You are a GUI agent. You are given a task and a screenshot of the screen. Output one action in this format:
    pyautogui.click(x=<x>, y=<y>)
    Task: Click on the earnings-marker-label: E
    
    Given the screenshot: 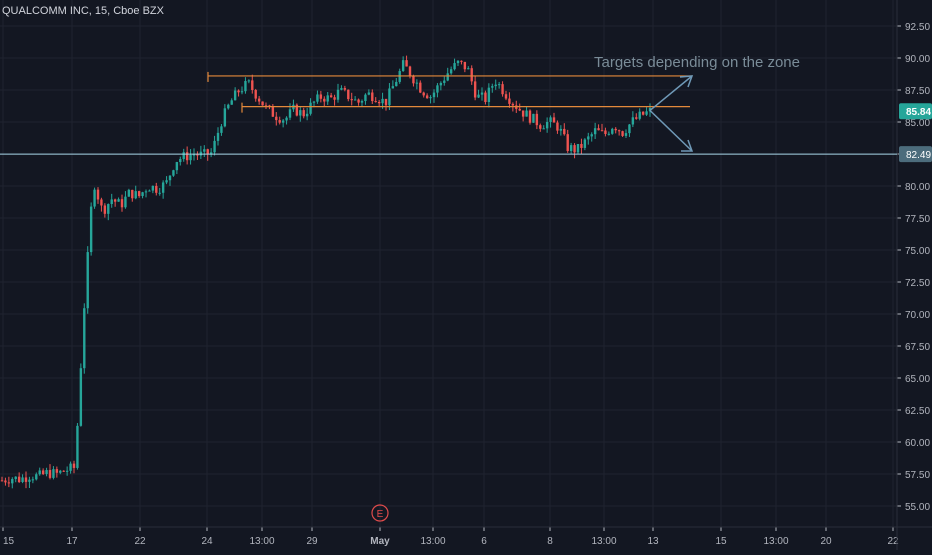 What is the action you would take?
    pyautogui.click(x=380, y=514)
    